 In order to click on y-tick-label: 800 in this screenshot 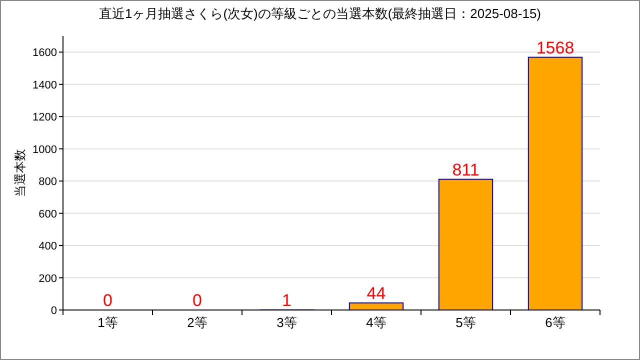, I will do `click(47, 182)`.